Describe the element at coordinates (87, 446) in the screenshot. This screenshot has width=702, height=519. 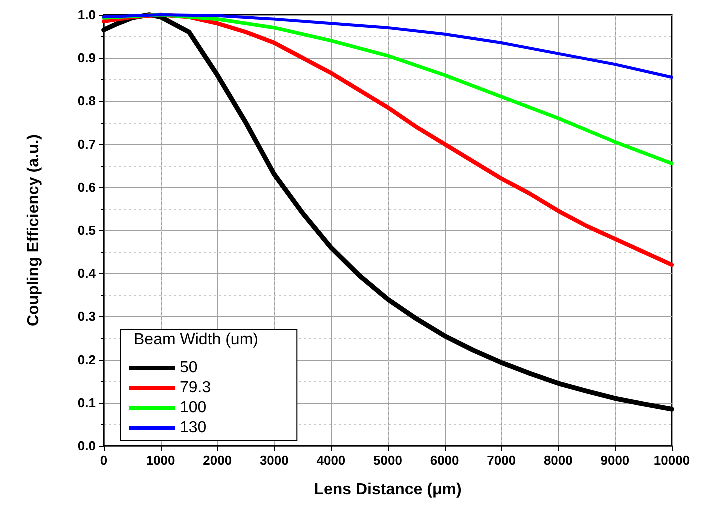
I see `y-tick-label: 0.0` at that location.